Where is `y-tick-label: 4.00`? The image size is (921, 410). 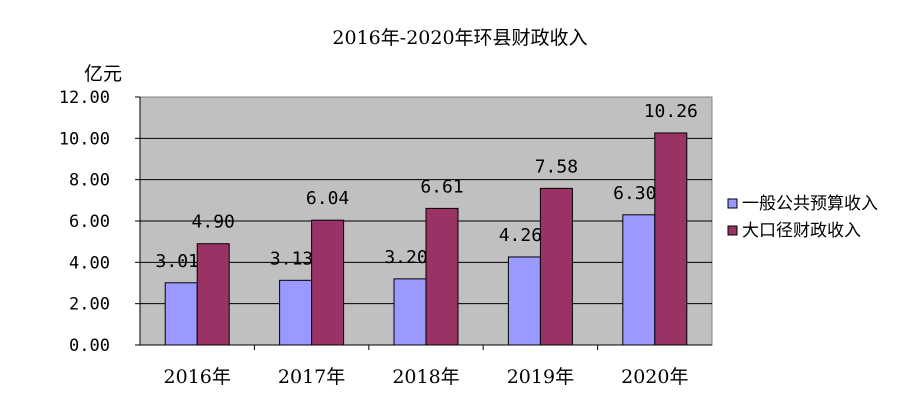 y-tick-label: 4.00 is located at coordinates (89, 263).